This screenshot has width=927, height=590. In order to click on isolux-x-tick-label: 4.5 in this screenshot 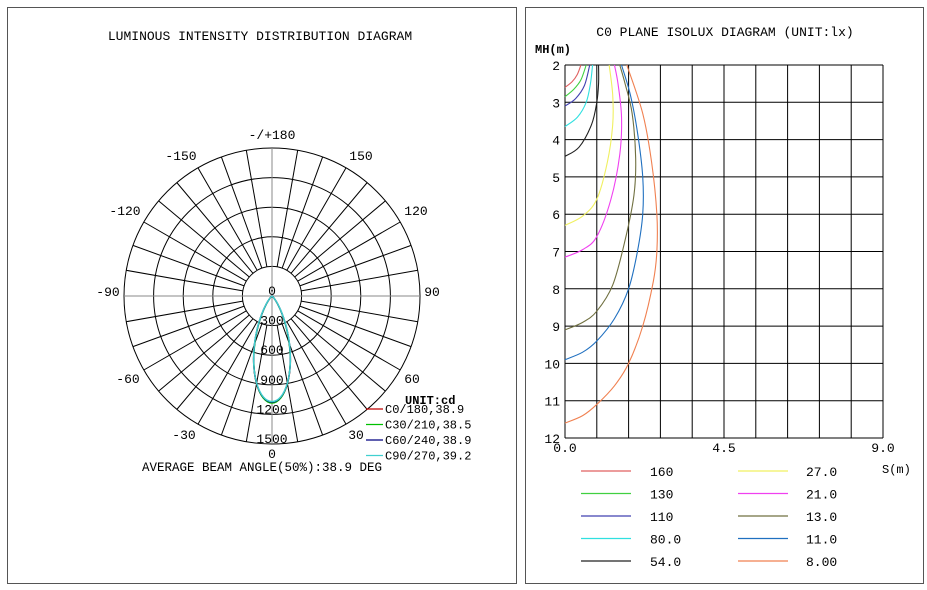, I will do `click(723, 448)`.